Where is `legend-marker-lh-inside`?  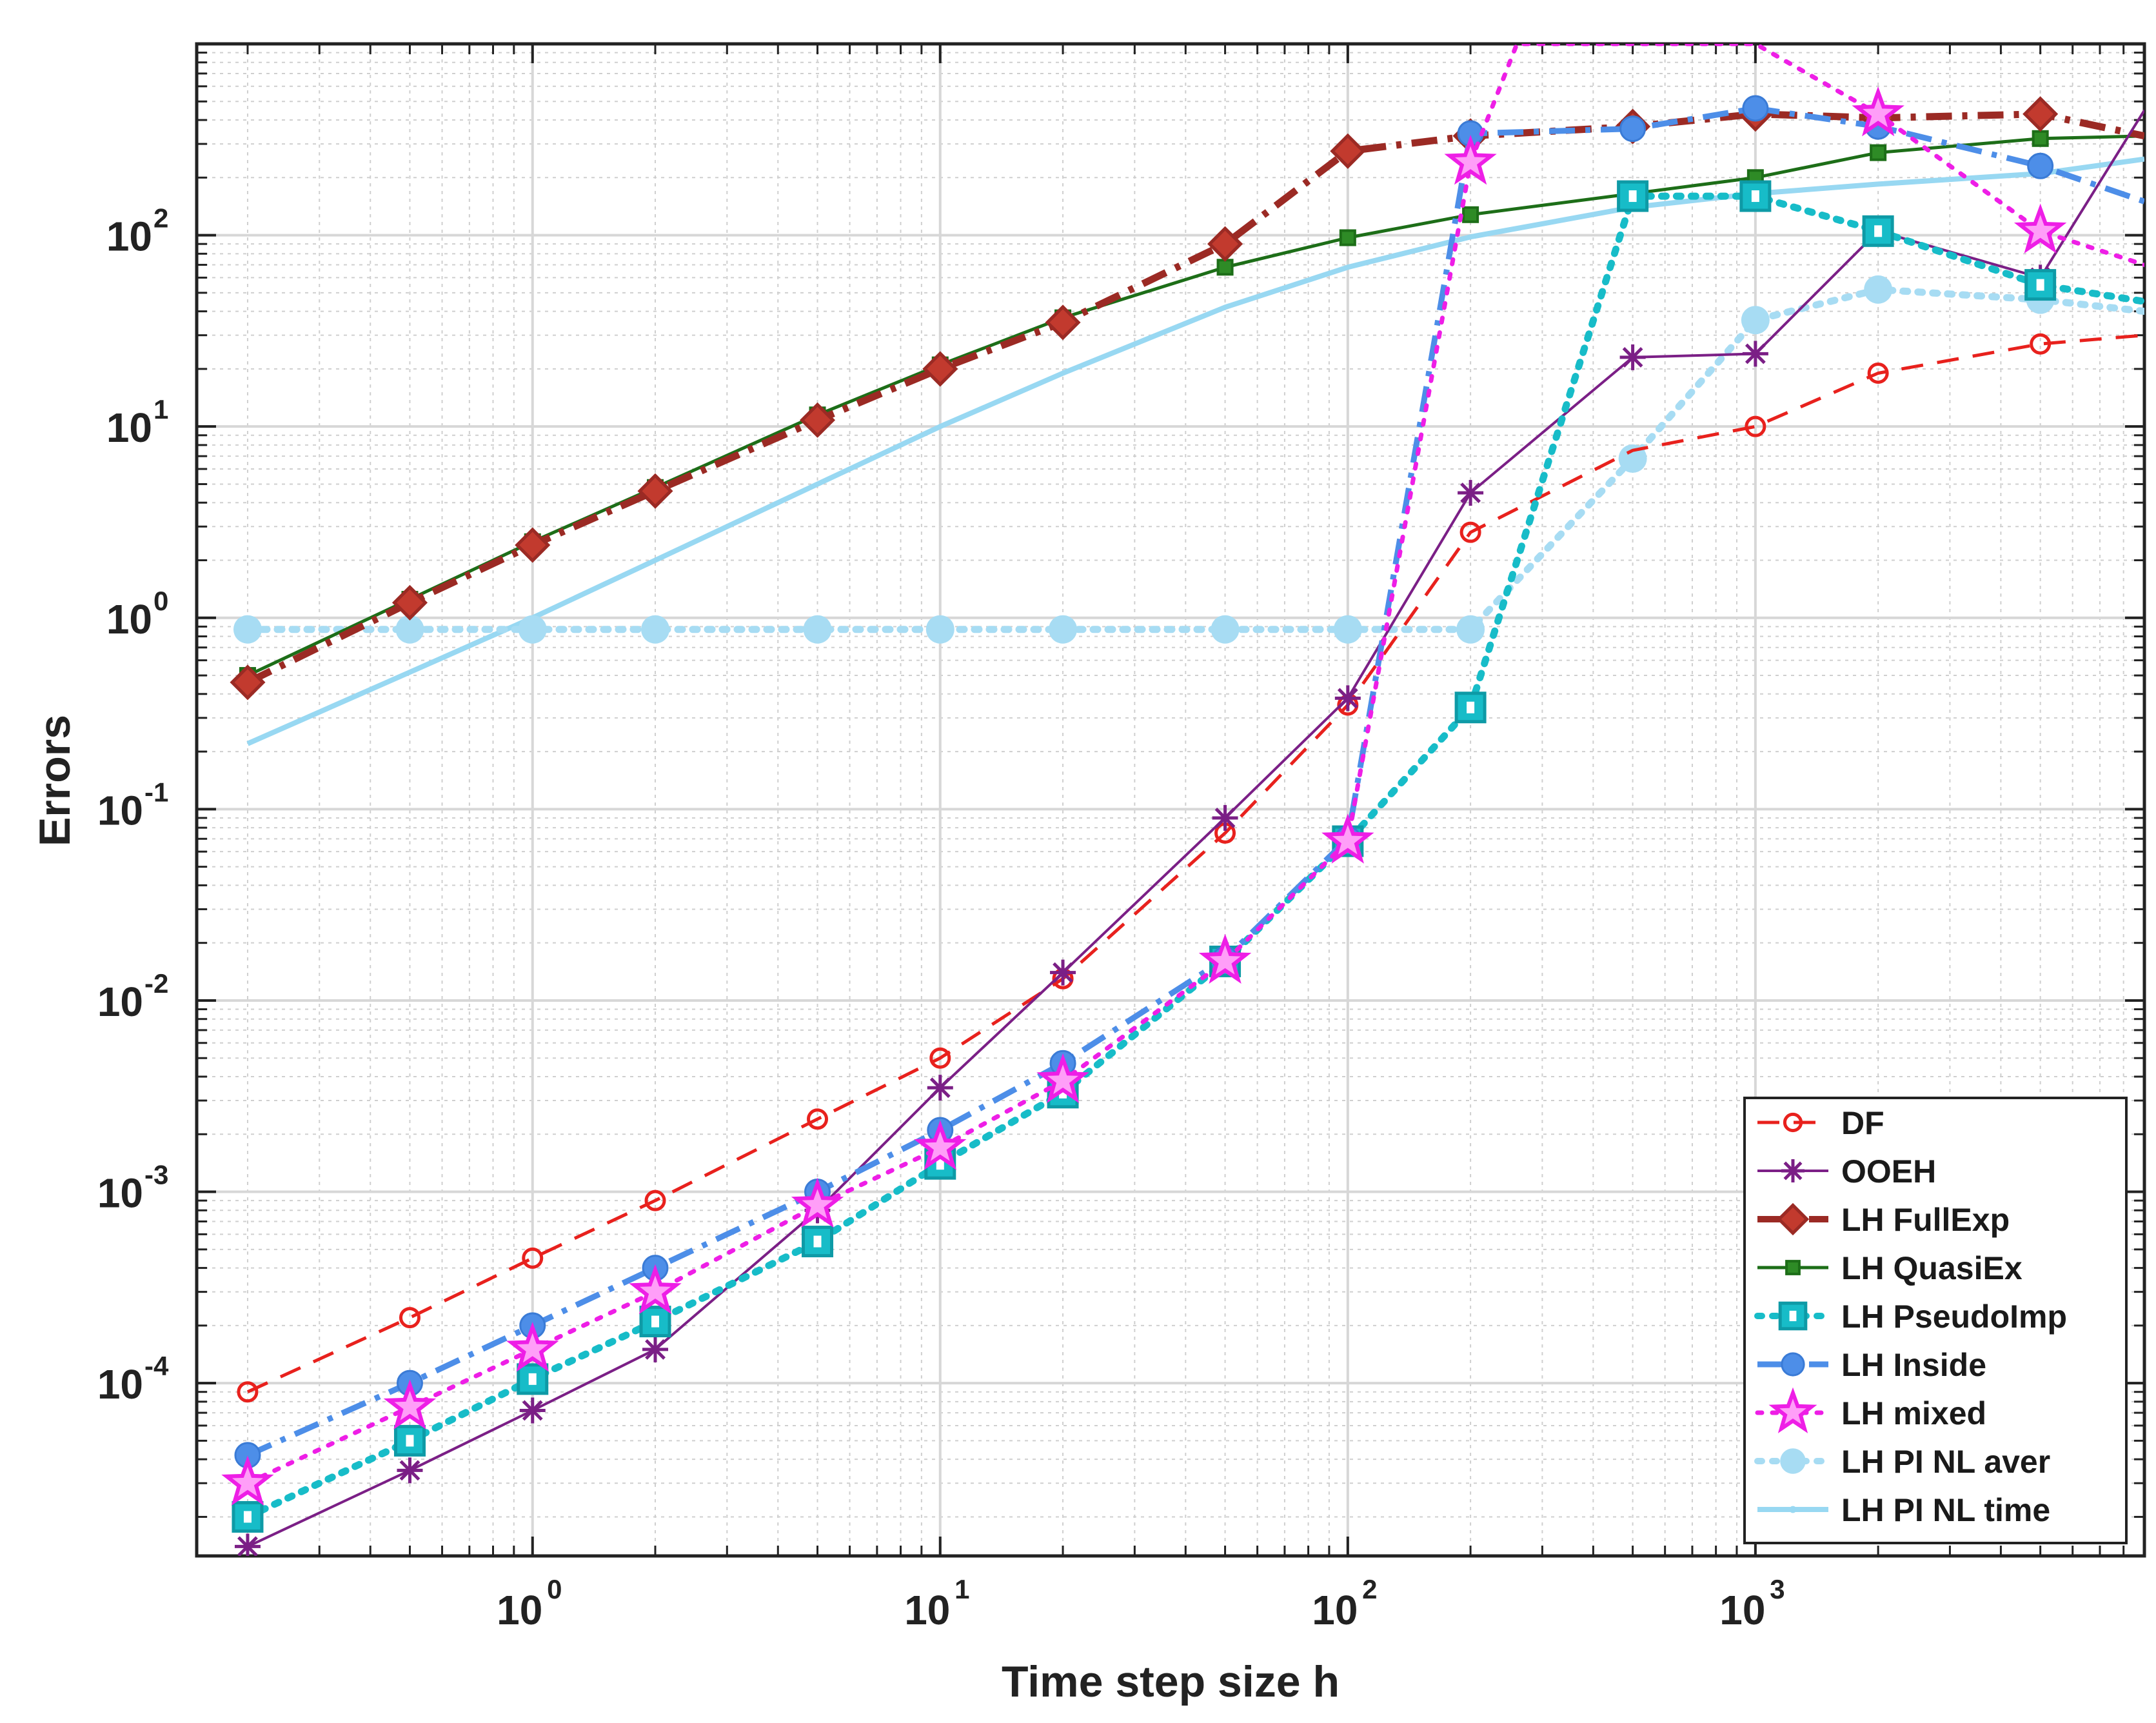 legend-marker-lh-inside is located at coordinates (1793, 1365).